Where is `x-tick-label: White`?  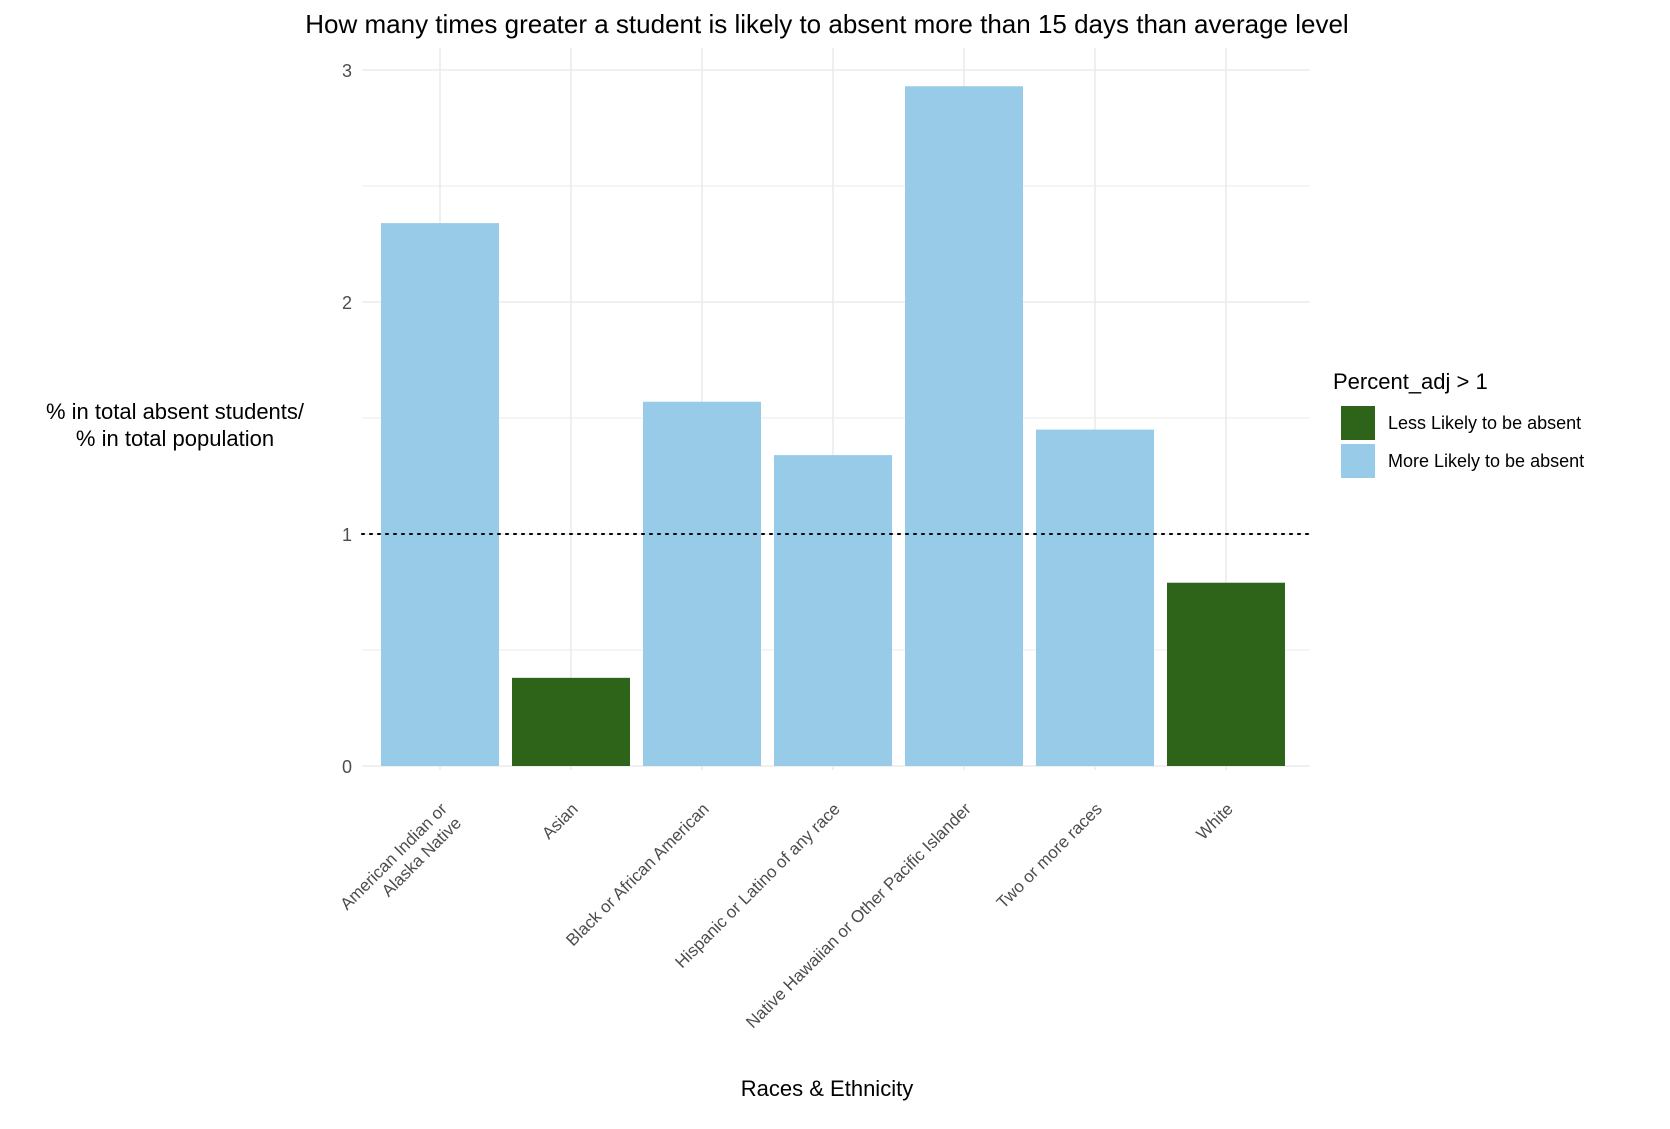 x-tick-label: White is located at coordinates (1215, 821).